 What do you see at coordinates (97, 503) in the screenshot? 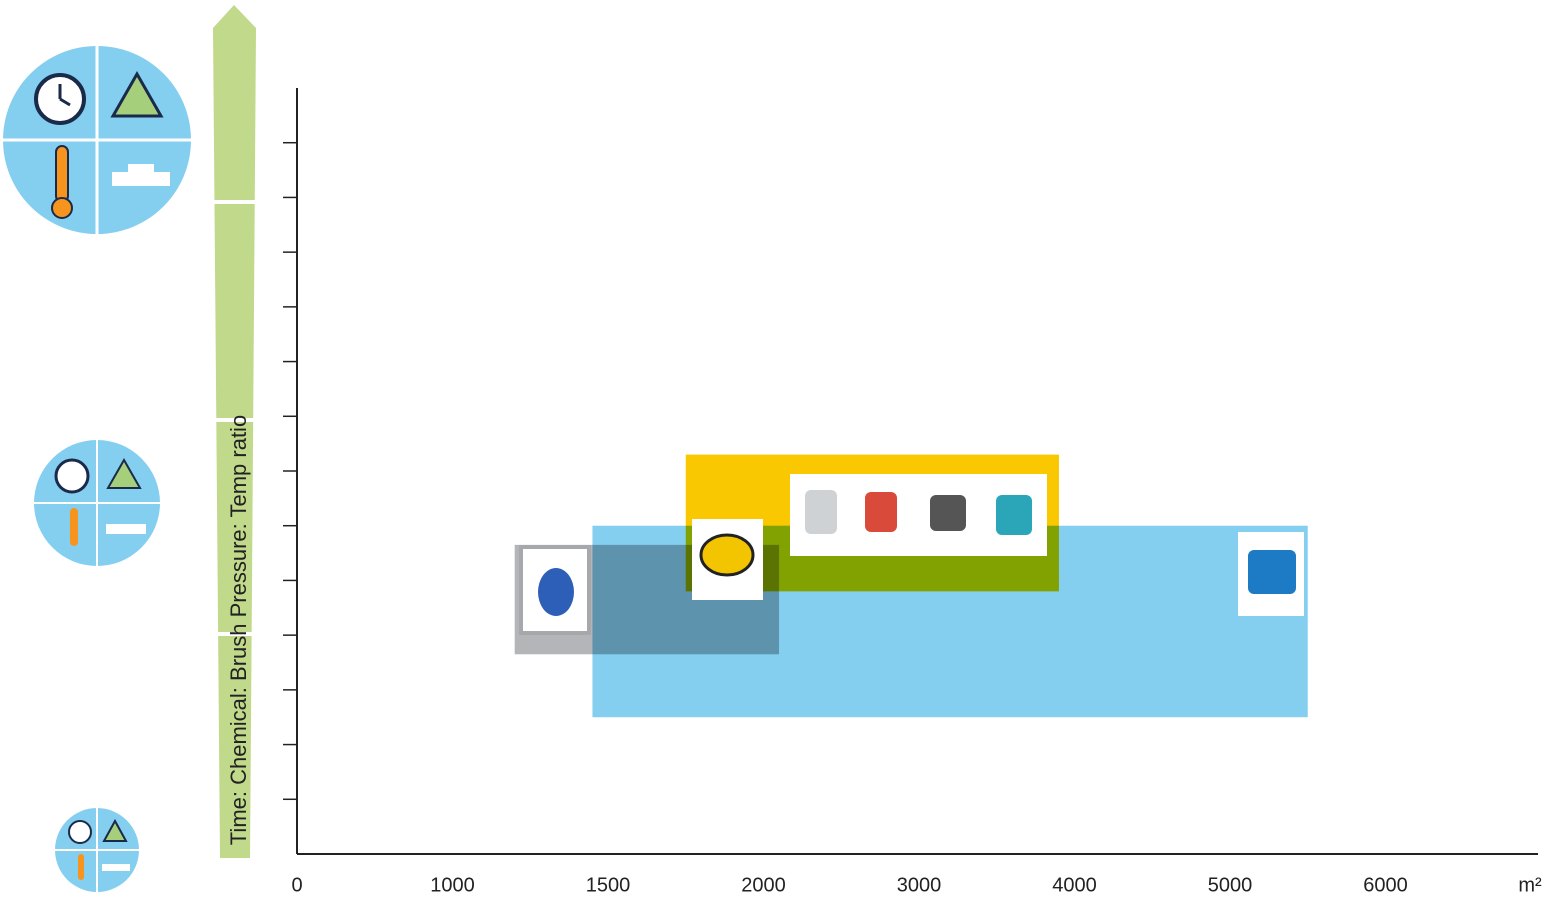
I see `icon-medium` at bounding box center [97, 503].